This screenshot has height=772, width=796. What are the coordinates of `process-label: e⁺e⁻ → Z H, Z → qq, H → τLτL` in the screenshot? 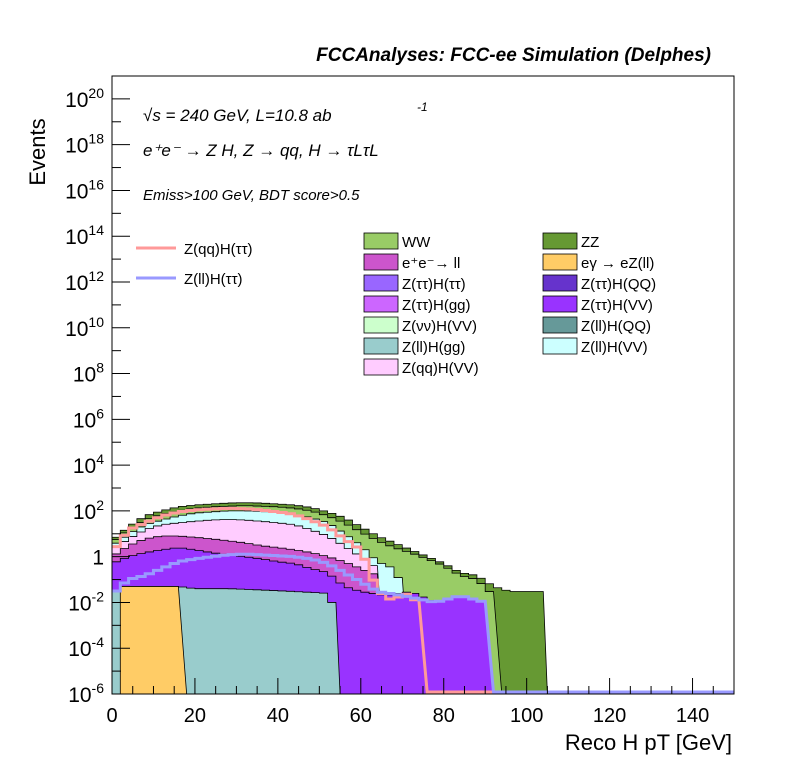 It's located at (261, 150).